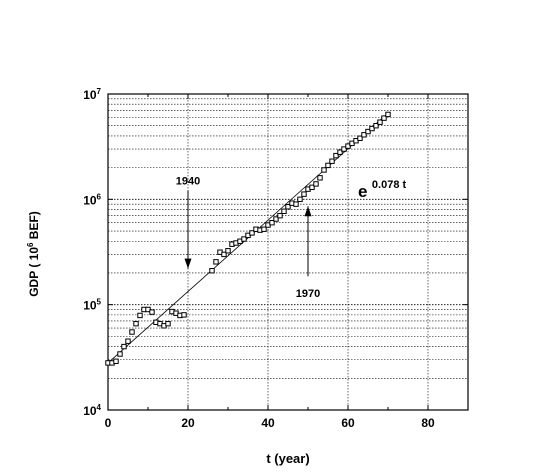 The image size is (540, 475). What do you see at coordinates (308, 294) in the screenshot?
I see `annotation-label: 1970` at bounding box center [308, 294].